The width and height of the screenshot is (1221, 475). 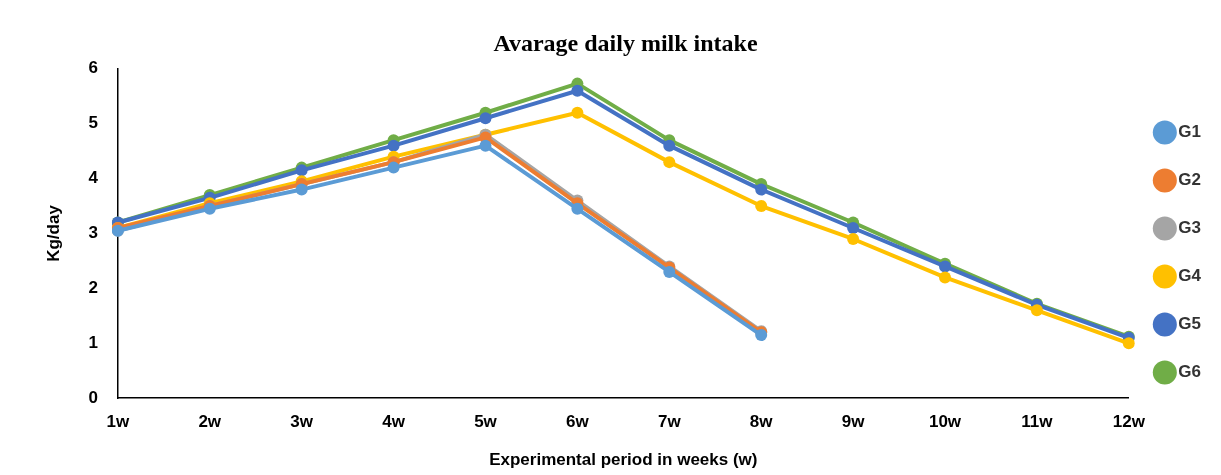 What do you see at coordinates (1190, 324) in the screenshot?
I see `legend-label: G5` at bounding box center [1190, 324].